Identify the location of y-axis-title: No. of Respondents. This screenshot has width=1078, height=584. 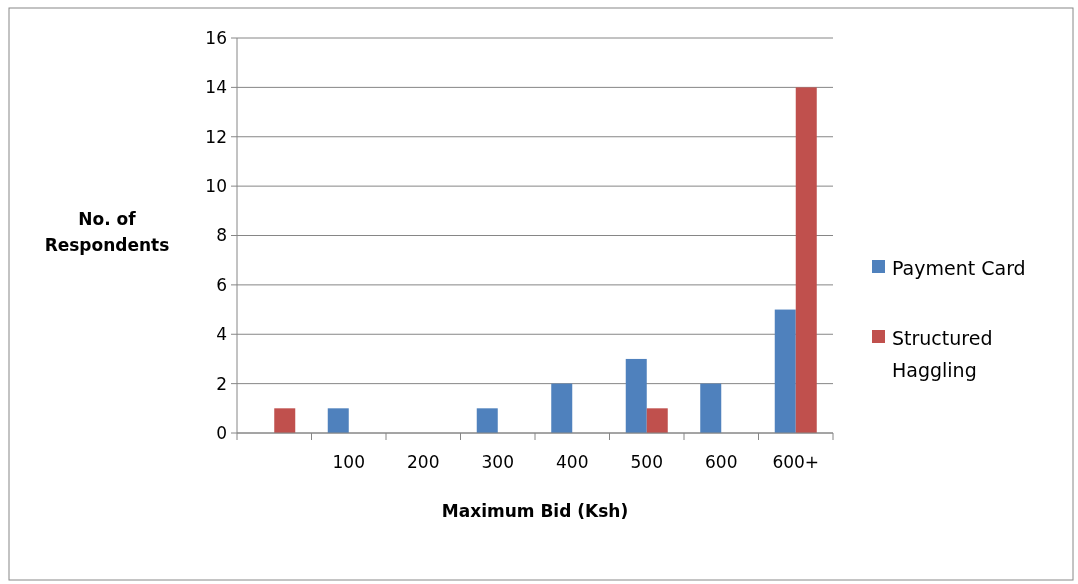
(107, 232).